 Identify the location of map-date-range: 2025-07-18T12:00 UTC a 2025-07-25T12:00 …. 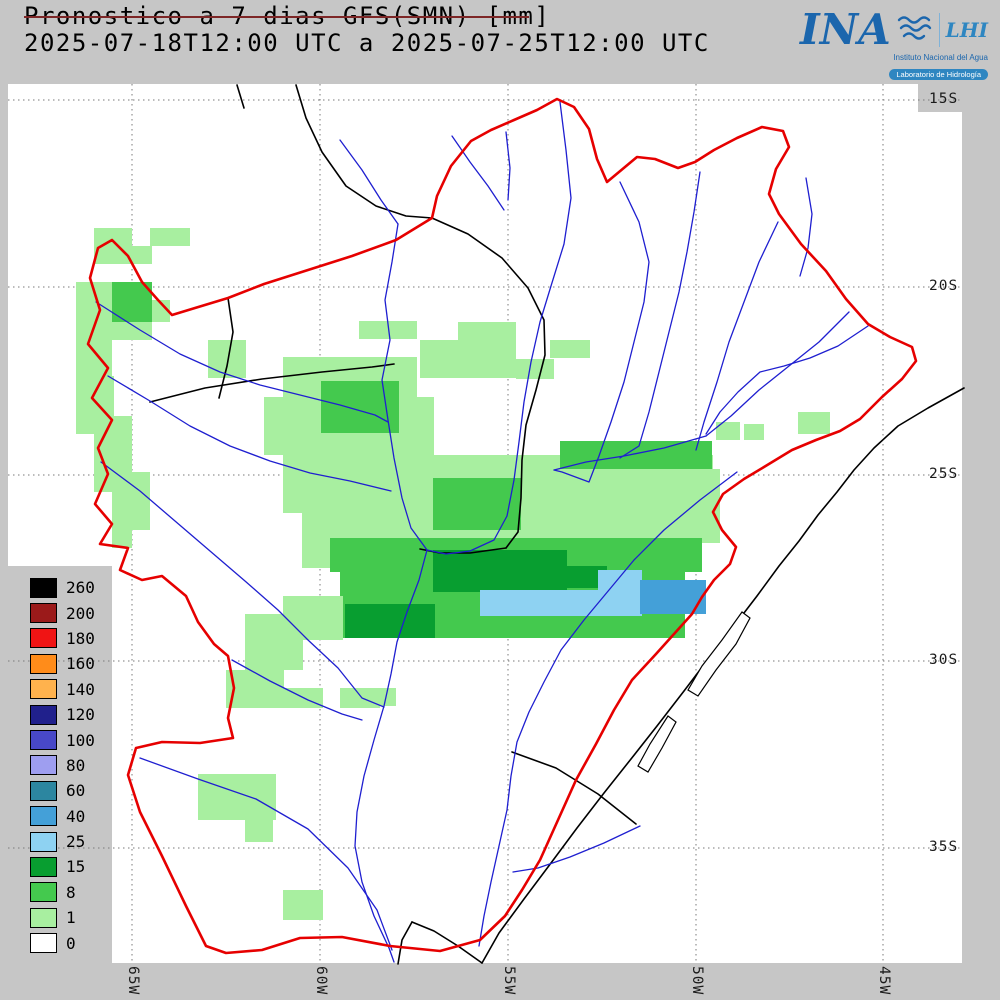
(367, 43).